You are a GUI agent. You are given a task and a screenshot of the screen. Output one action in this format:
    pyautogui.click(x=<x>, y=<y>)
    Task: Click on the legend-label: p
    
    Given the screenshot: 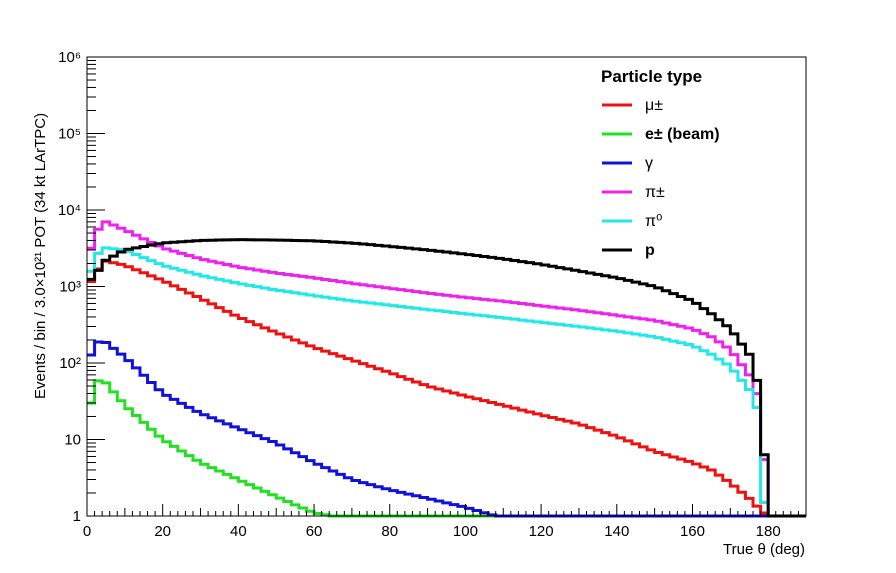 What is the action you would take?
    pyautogui.click(x=650, y=250)
    